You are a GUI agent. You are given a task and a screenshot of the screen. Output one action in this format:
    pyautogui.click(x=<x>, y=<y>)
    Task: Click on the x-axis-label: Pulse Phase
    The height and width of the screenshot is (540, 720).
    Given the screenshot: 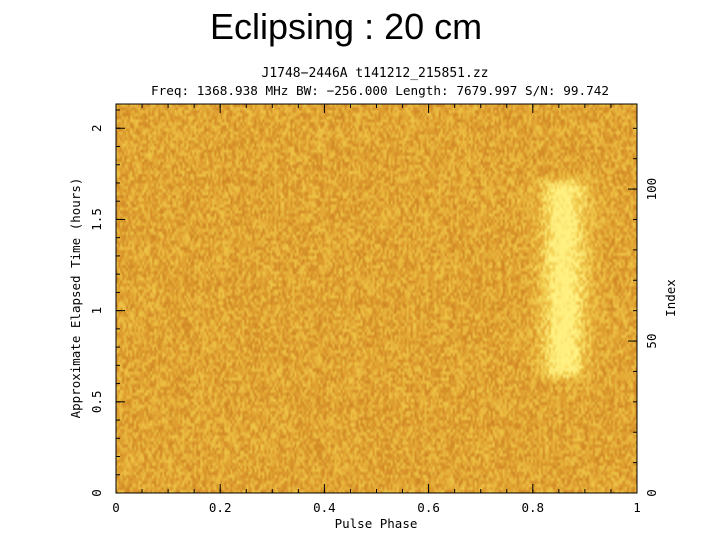 What is the action you would take?
    pyautogui.click(x=376, y=523)
    